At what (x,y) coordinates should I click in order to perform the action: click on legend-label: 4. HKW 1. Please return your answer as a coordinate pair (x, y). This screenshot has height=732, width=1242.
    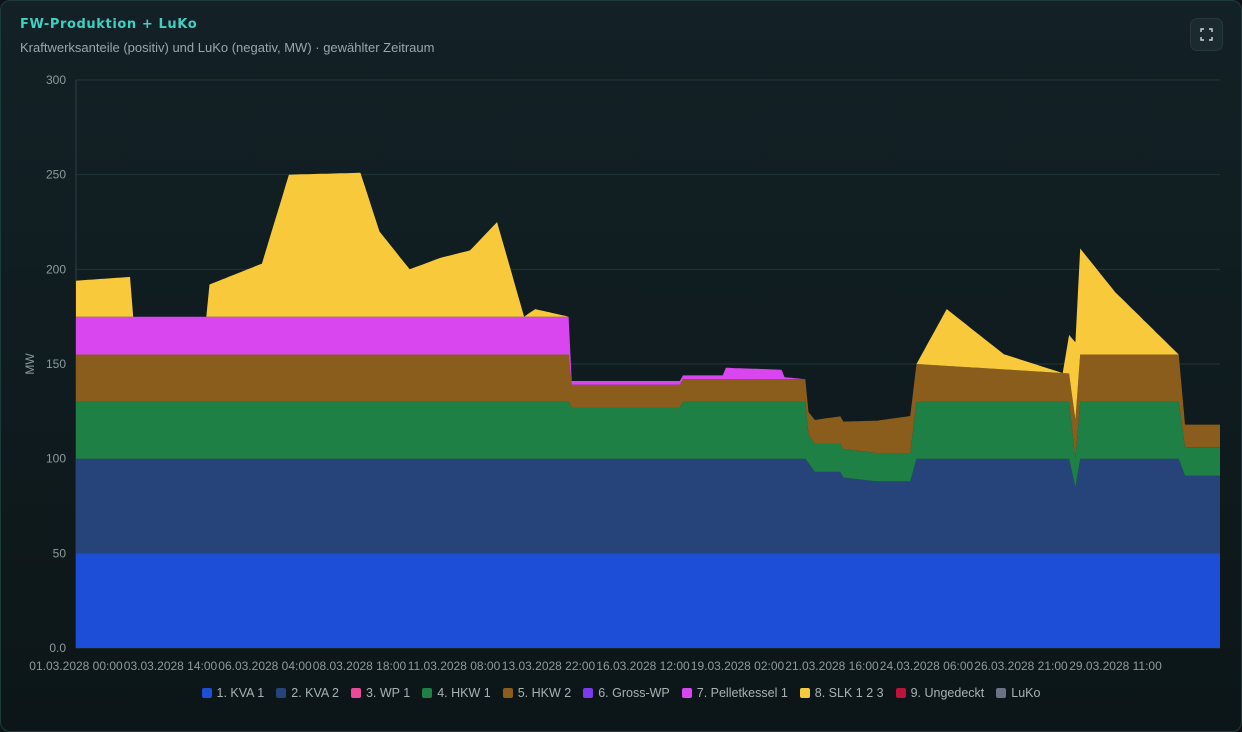
    Looking at the image, I should click on (464, 693).